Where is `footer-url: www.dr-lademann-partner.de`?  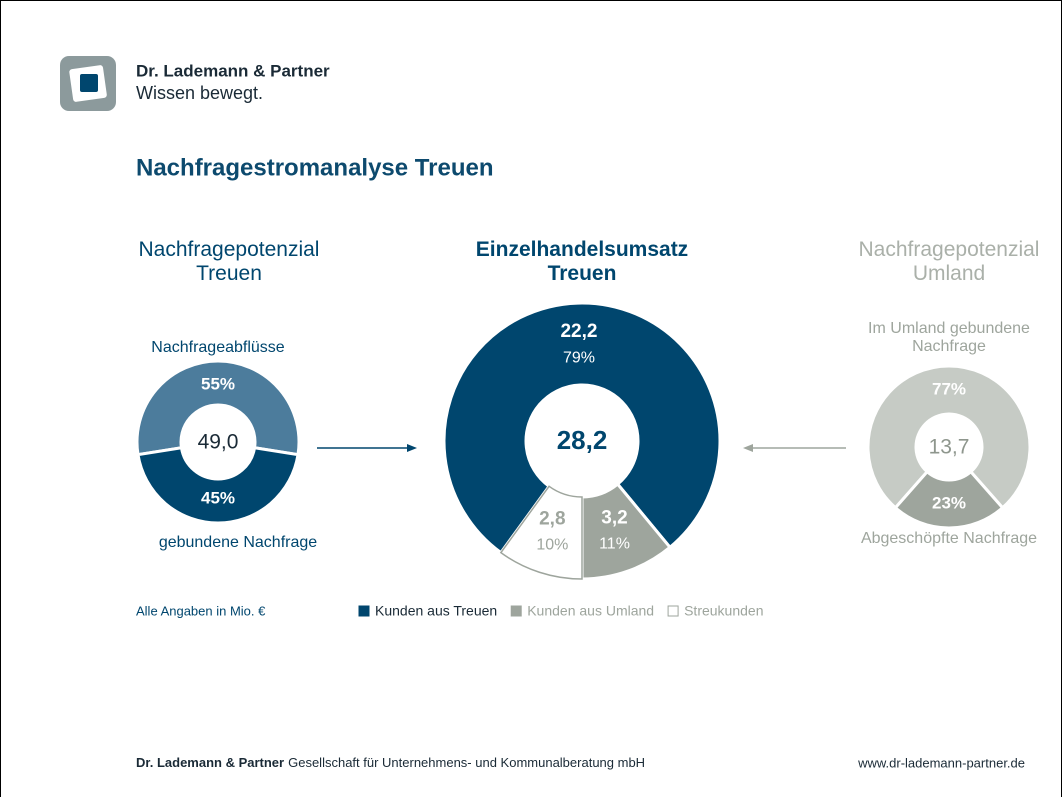 footer-url: www.dr-lademann-partner.de is located at coordinates (941, 762).